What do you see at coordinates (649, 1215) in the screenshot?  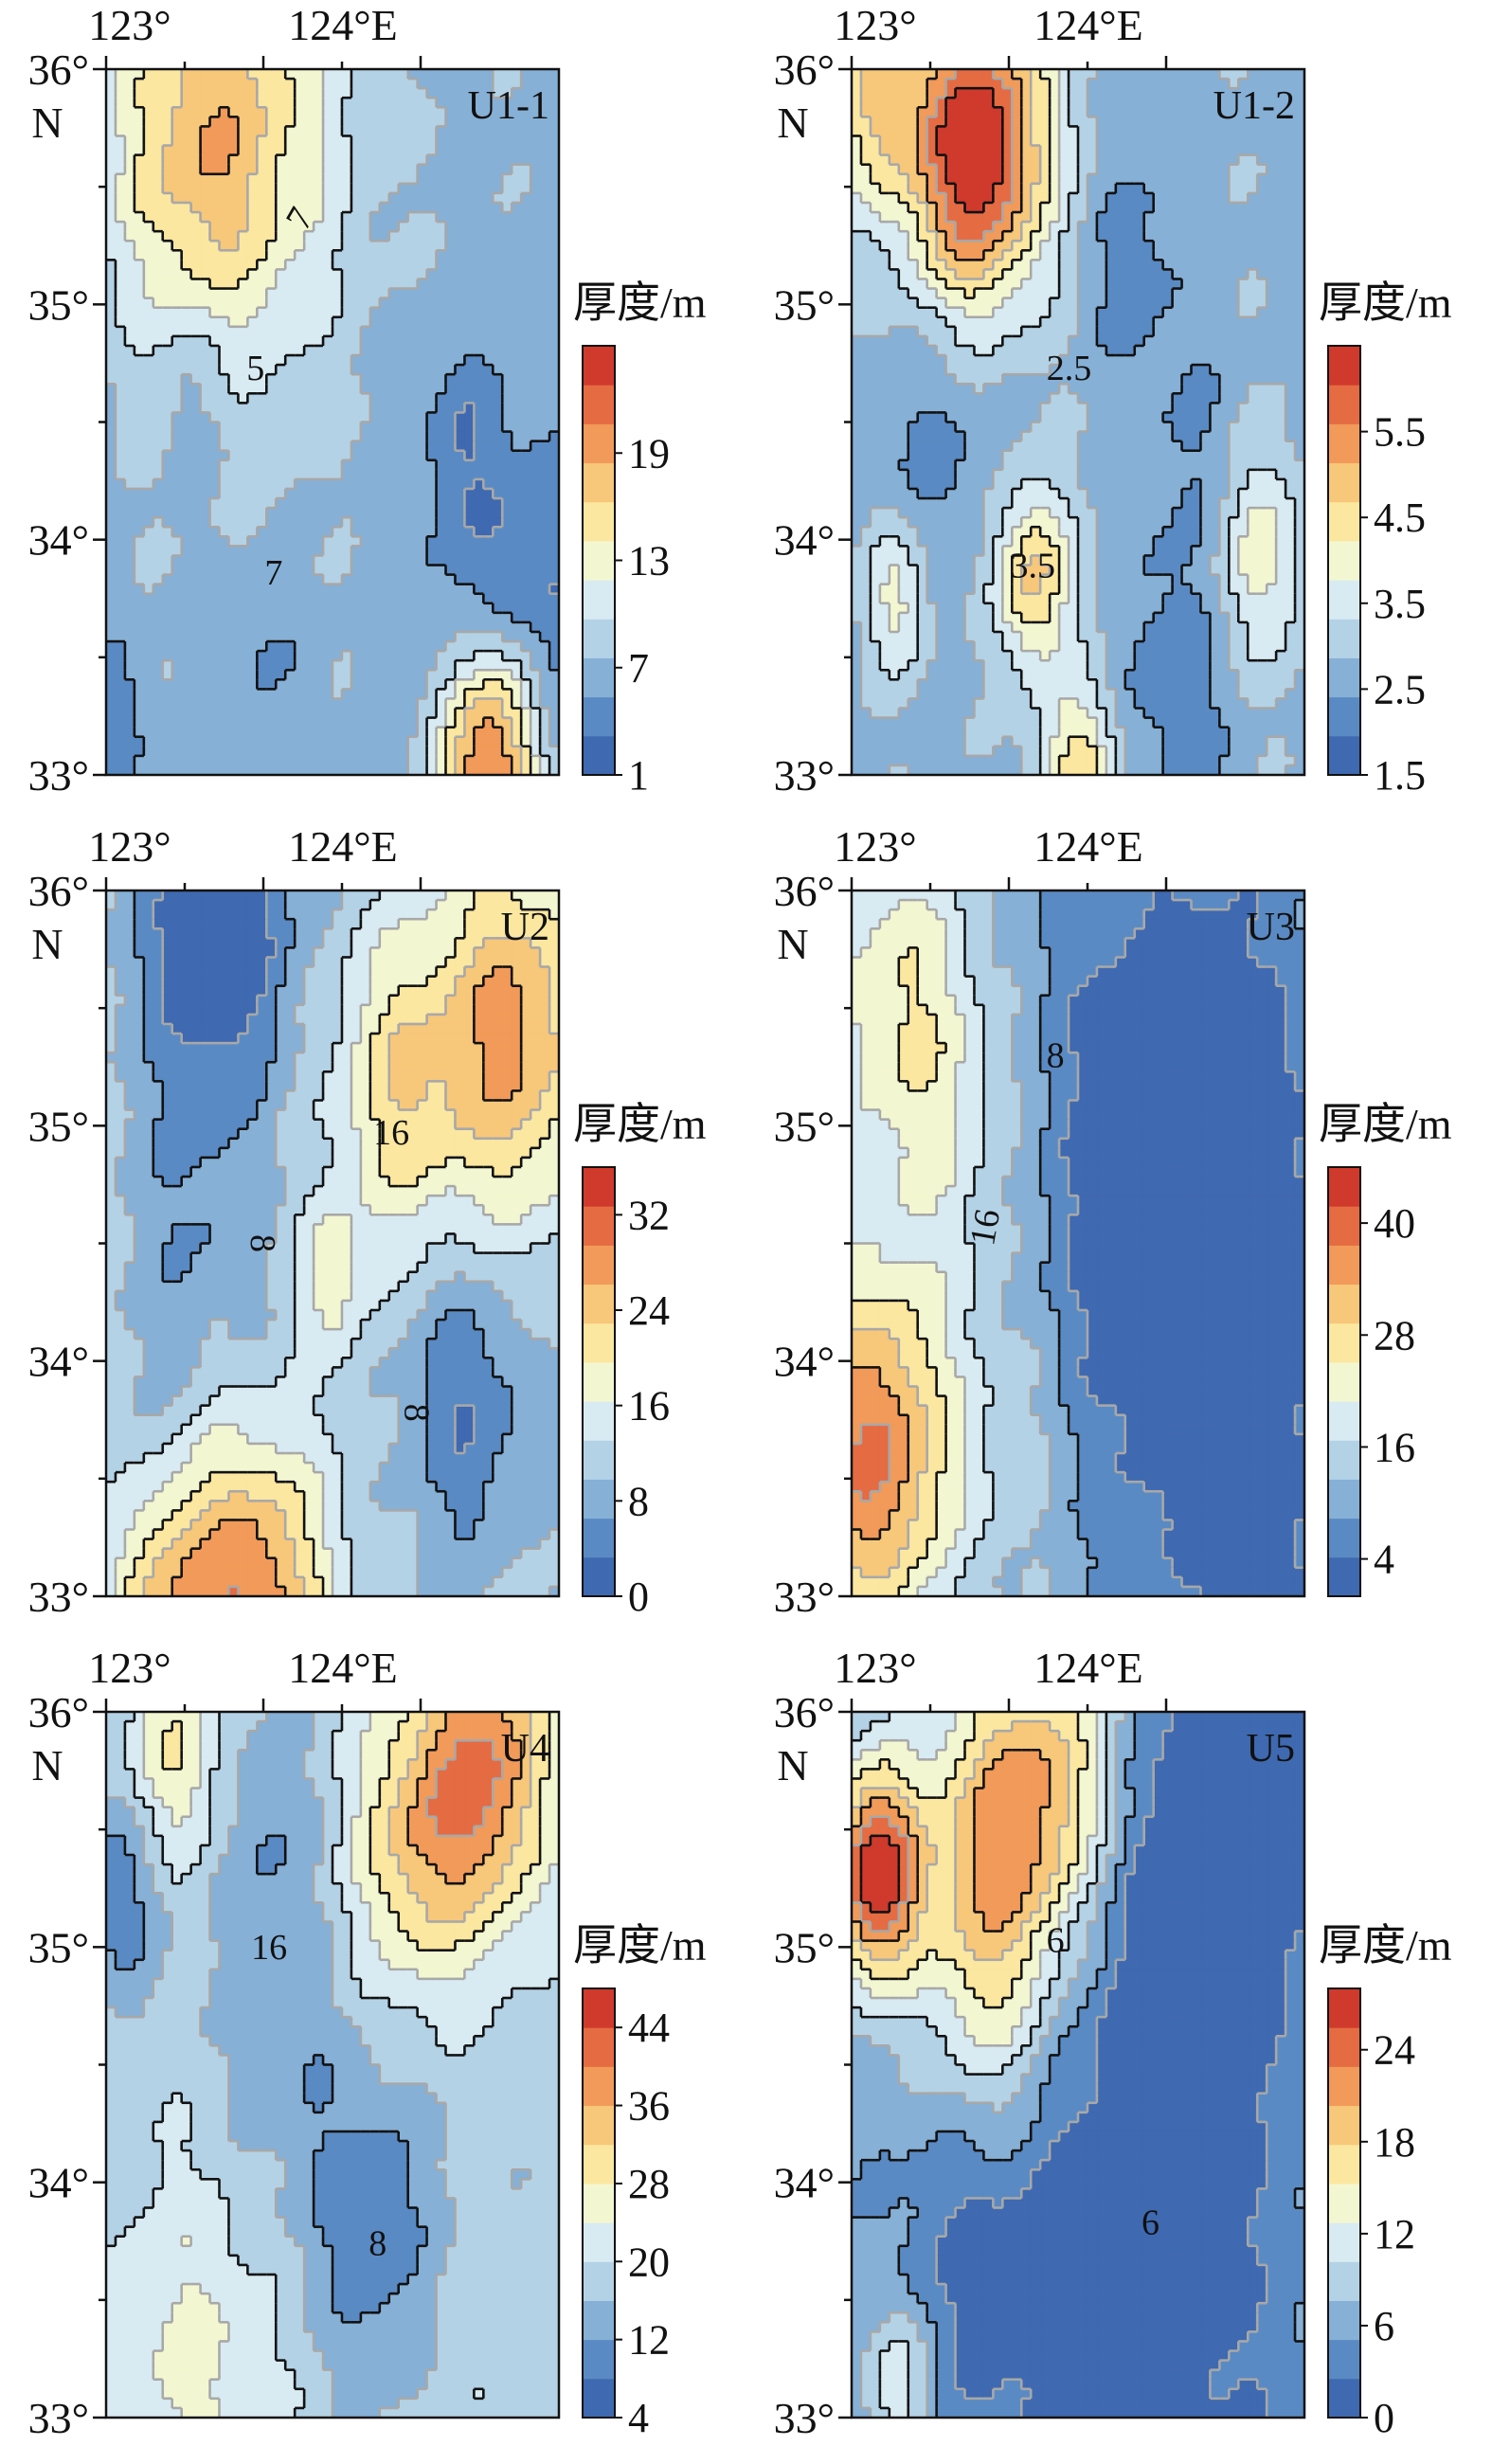 I see `colorbar-tick-label: 32` at bounding box center [649, 1215].